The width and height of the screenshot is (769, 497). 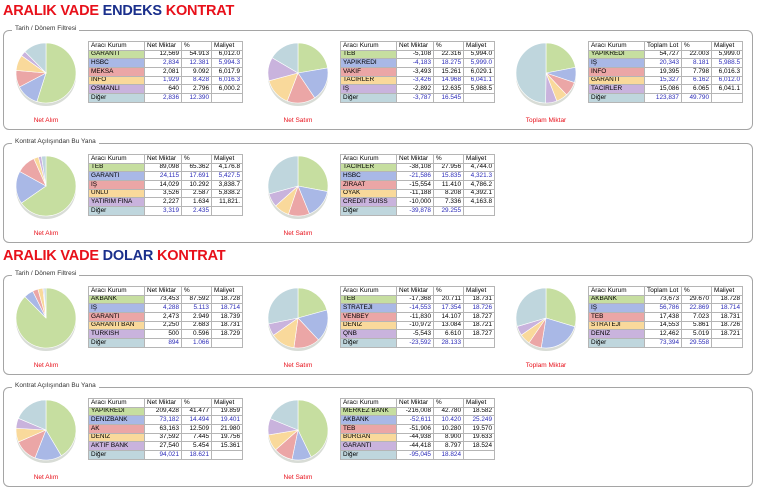 I want to click on percent: 12.390, so click(x=196, y=98).